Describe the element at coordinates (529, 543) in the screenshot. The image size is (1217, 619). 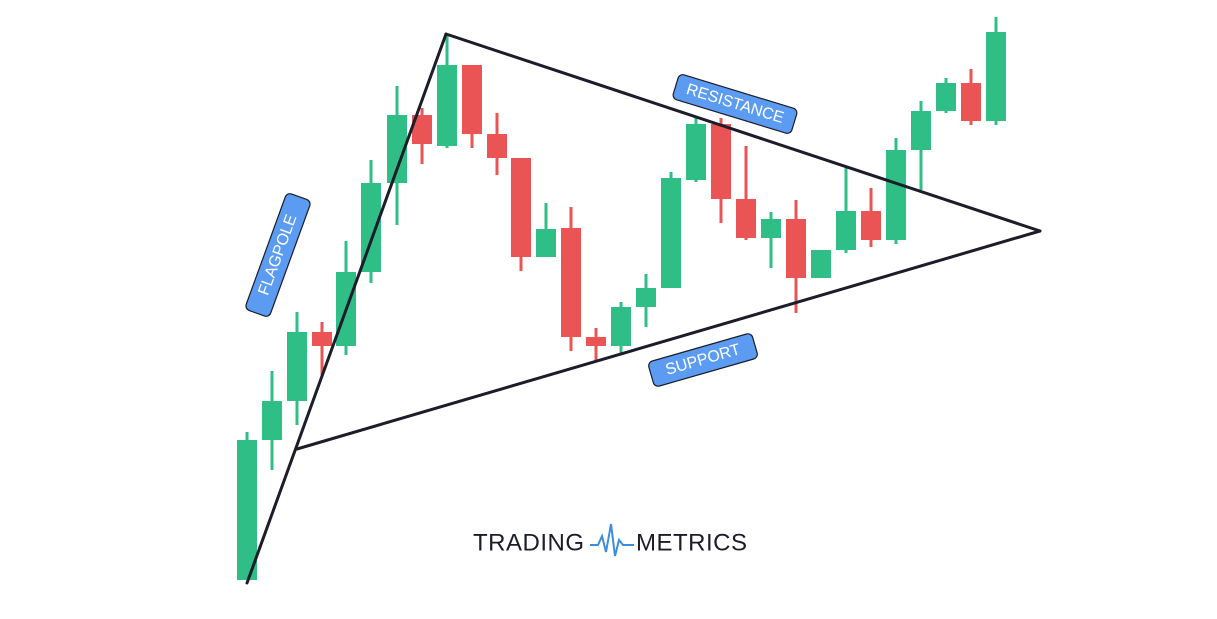
I see `logo-left: TRADING` at that location.